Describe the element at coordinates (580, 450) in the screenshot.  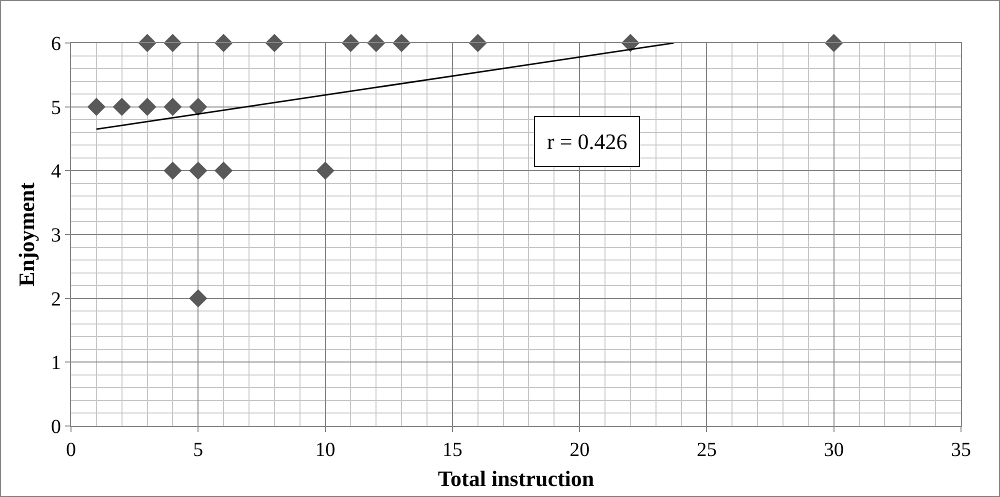
I see `x-tick-label: 20` at that location.